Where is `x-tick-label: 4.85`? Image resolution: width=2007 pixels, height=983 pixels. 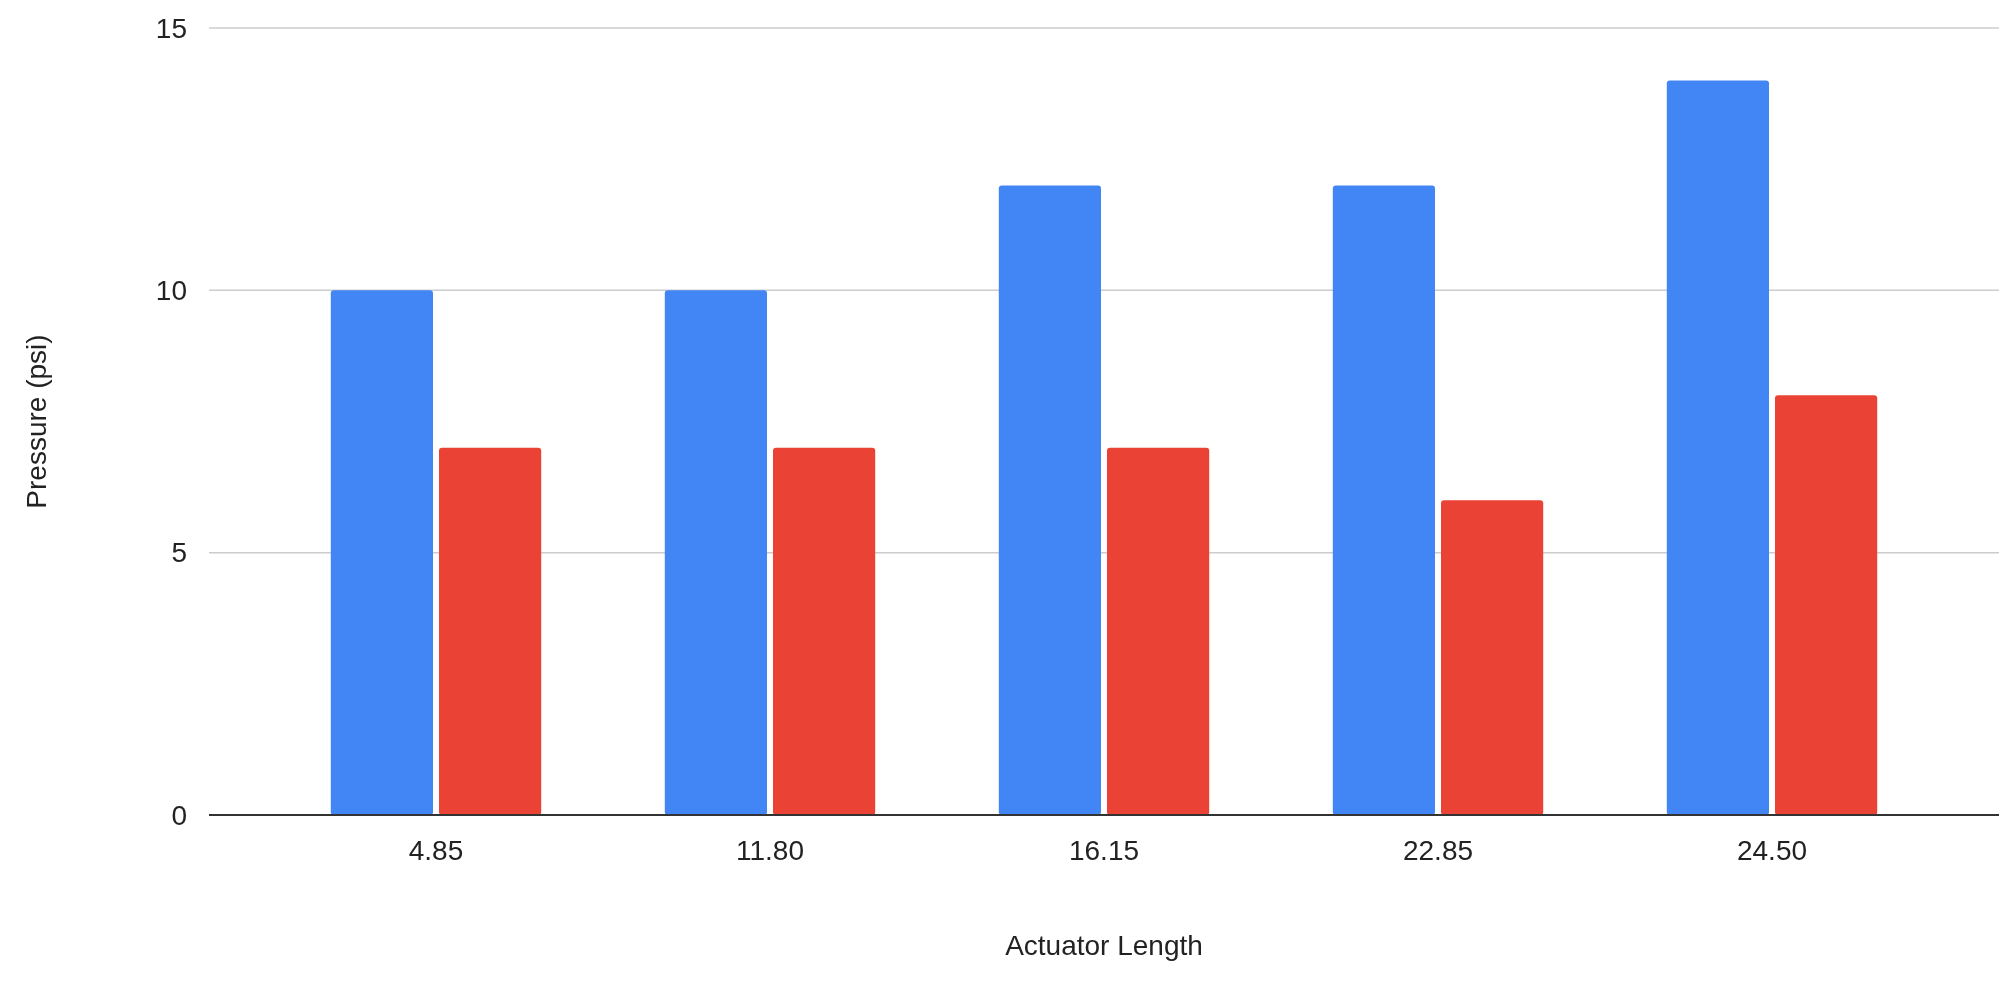
x-tick-label: 4.85 is located at coordinates (436, 850).